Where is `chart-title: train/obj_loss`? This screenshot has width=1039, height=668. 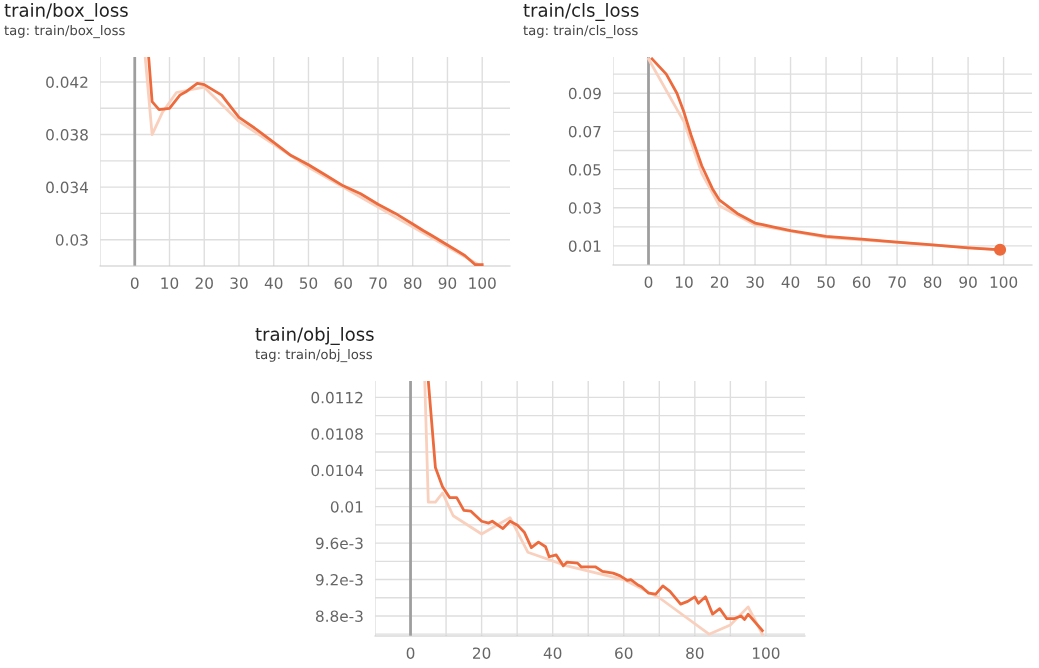
chart-title: train/obj_loss is located at coordinates (314, 336).